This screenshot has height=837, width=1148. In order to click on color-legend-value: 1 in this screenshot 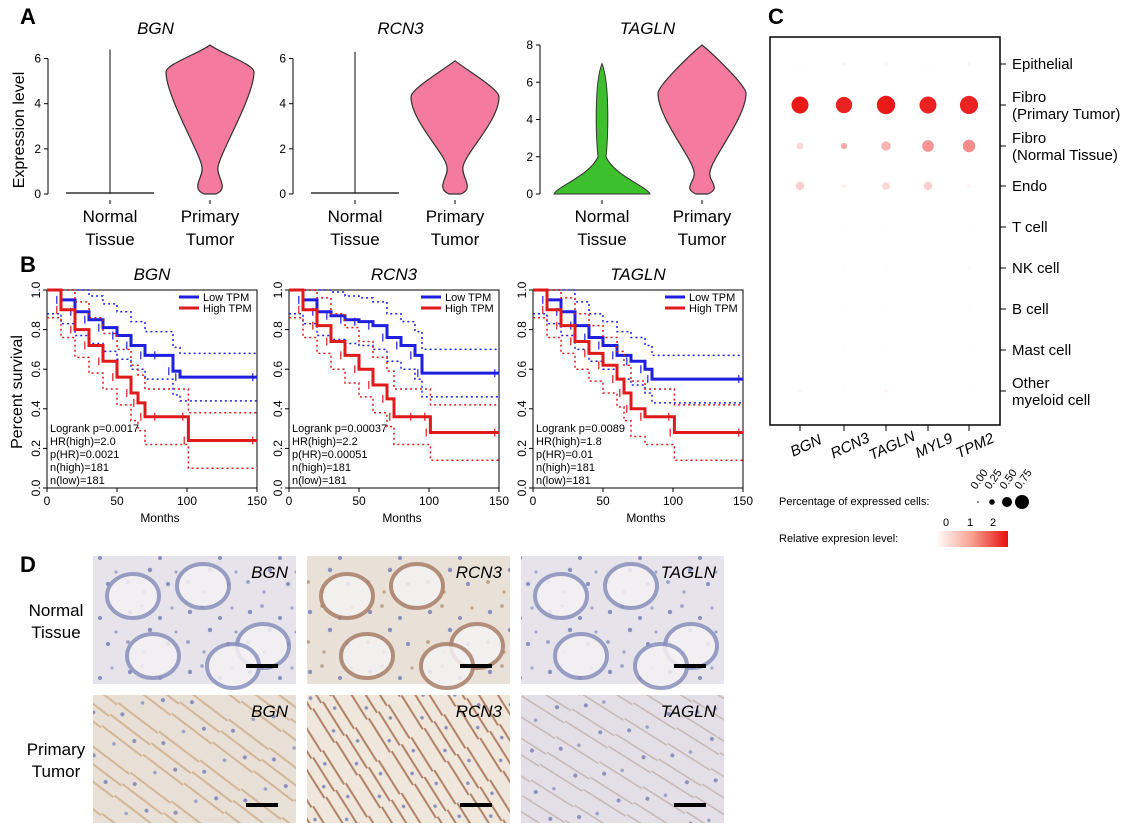, I will do `click(970, 523)`.